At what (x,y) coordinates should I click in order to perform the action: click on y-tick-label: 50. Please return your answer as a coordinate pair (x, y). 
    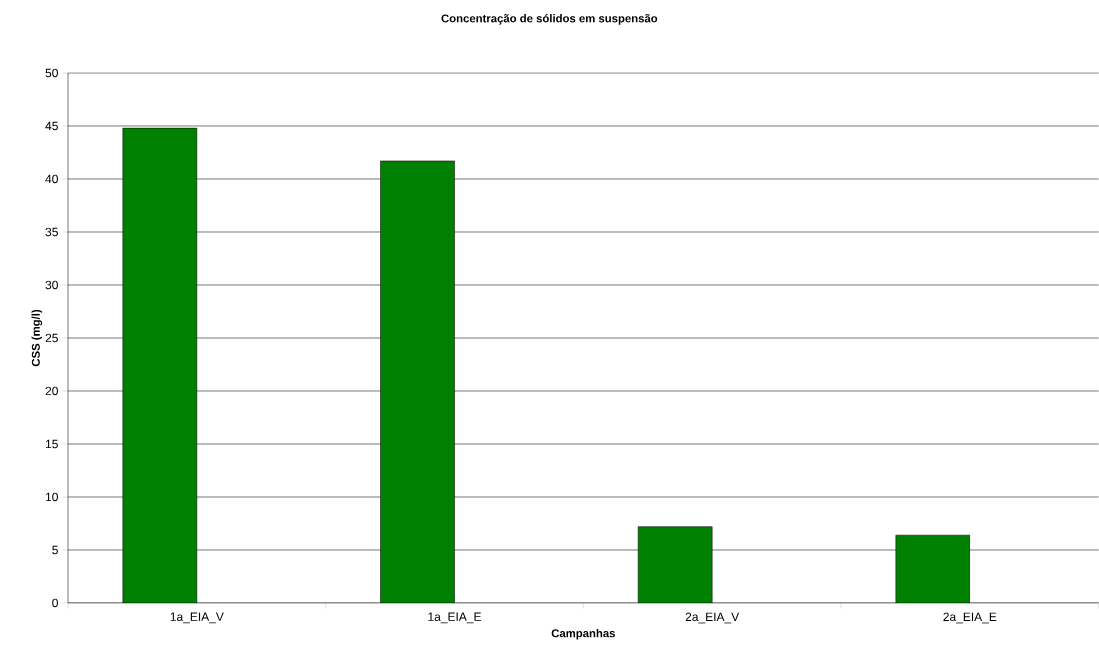
    Looking at the image, I should click on (51, 73).